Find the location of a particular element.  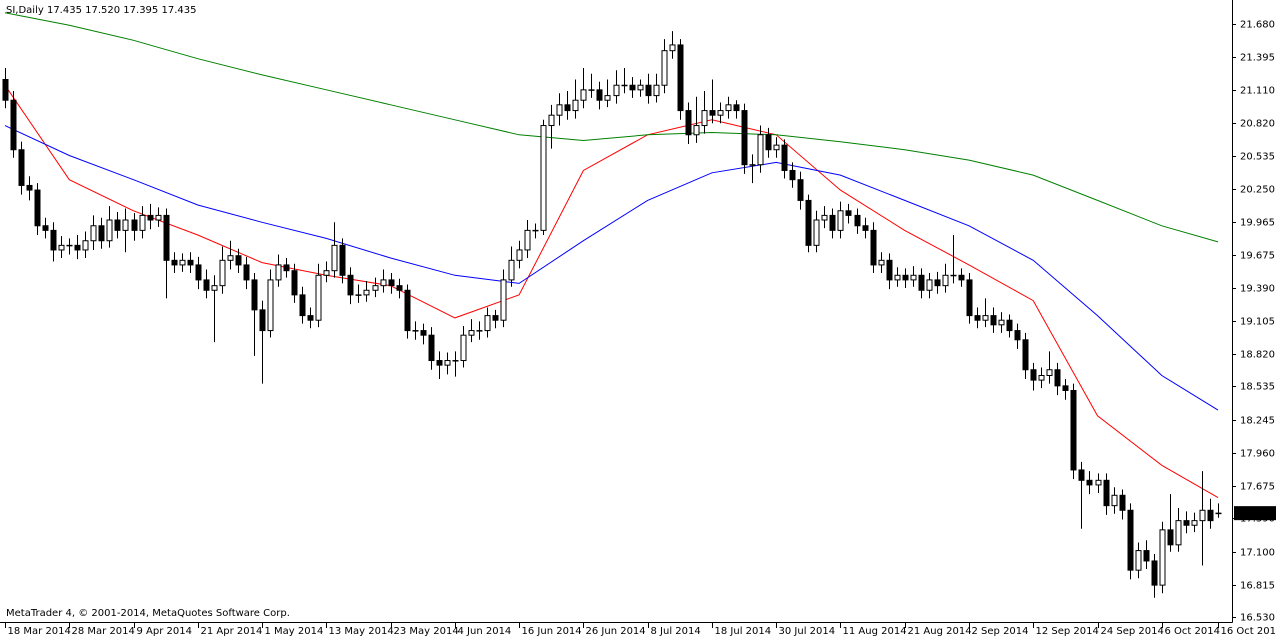

x-tick-label: 11 Aug 2014 is located at coordinates (875, 631).